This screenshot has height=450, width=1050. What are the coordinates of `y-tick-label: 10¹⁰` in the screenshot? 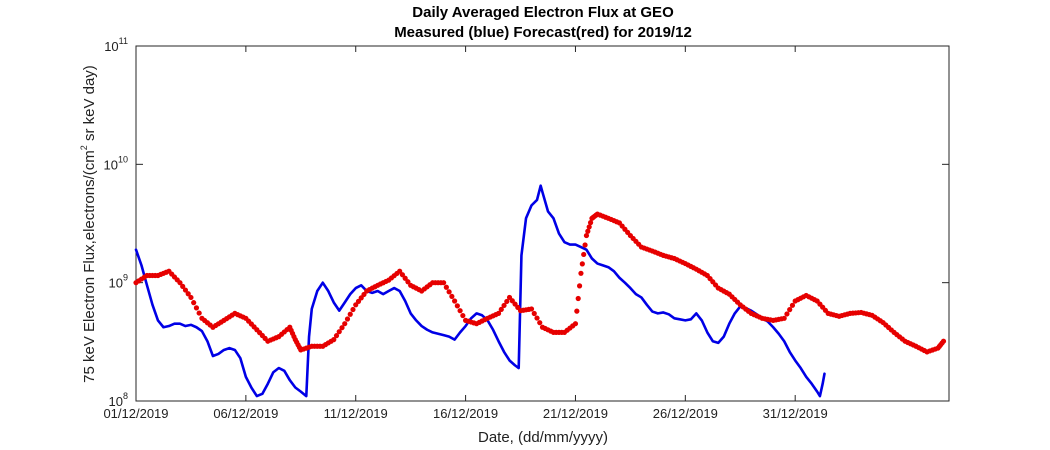 It's located at (116, 163).